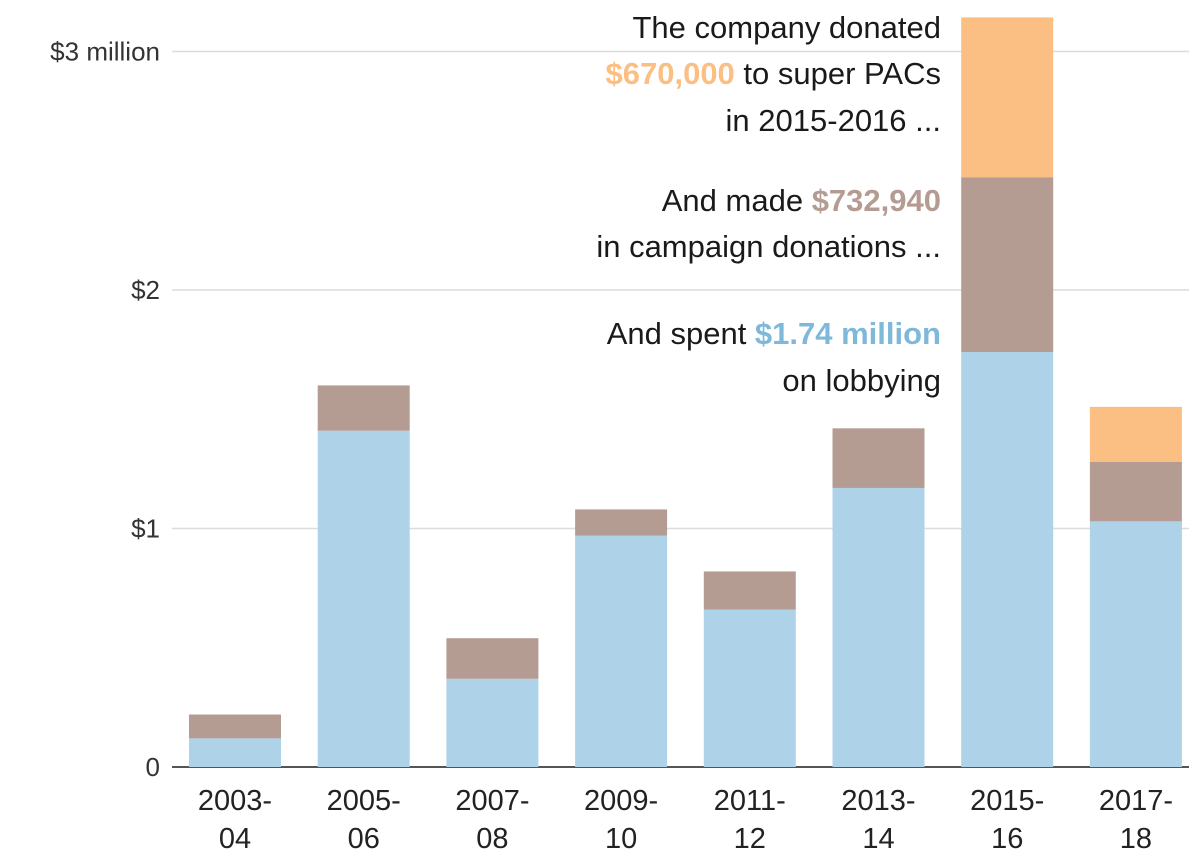  I want to click on y-tick-label: $1, so click(145, 529).